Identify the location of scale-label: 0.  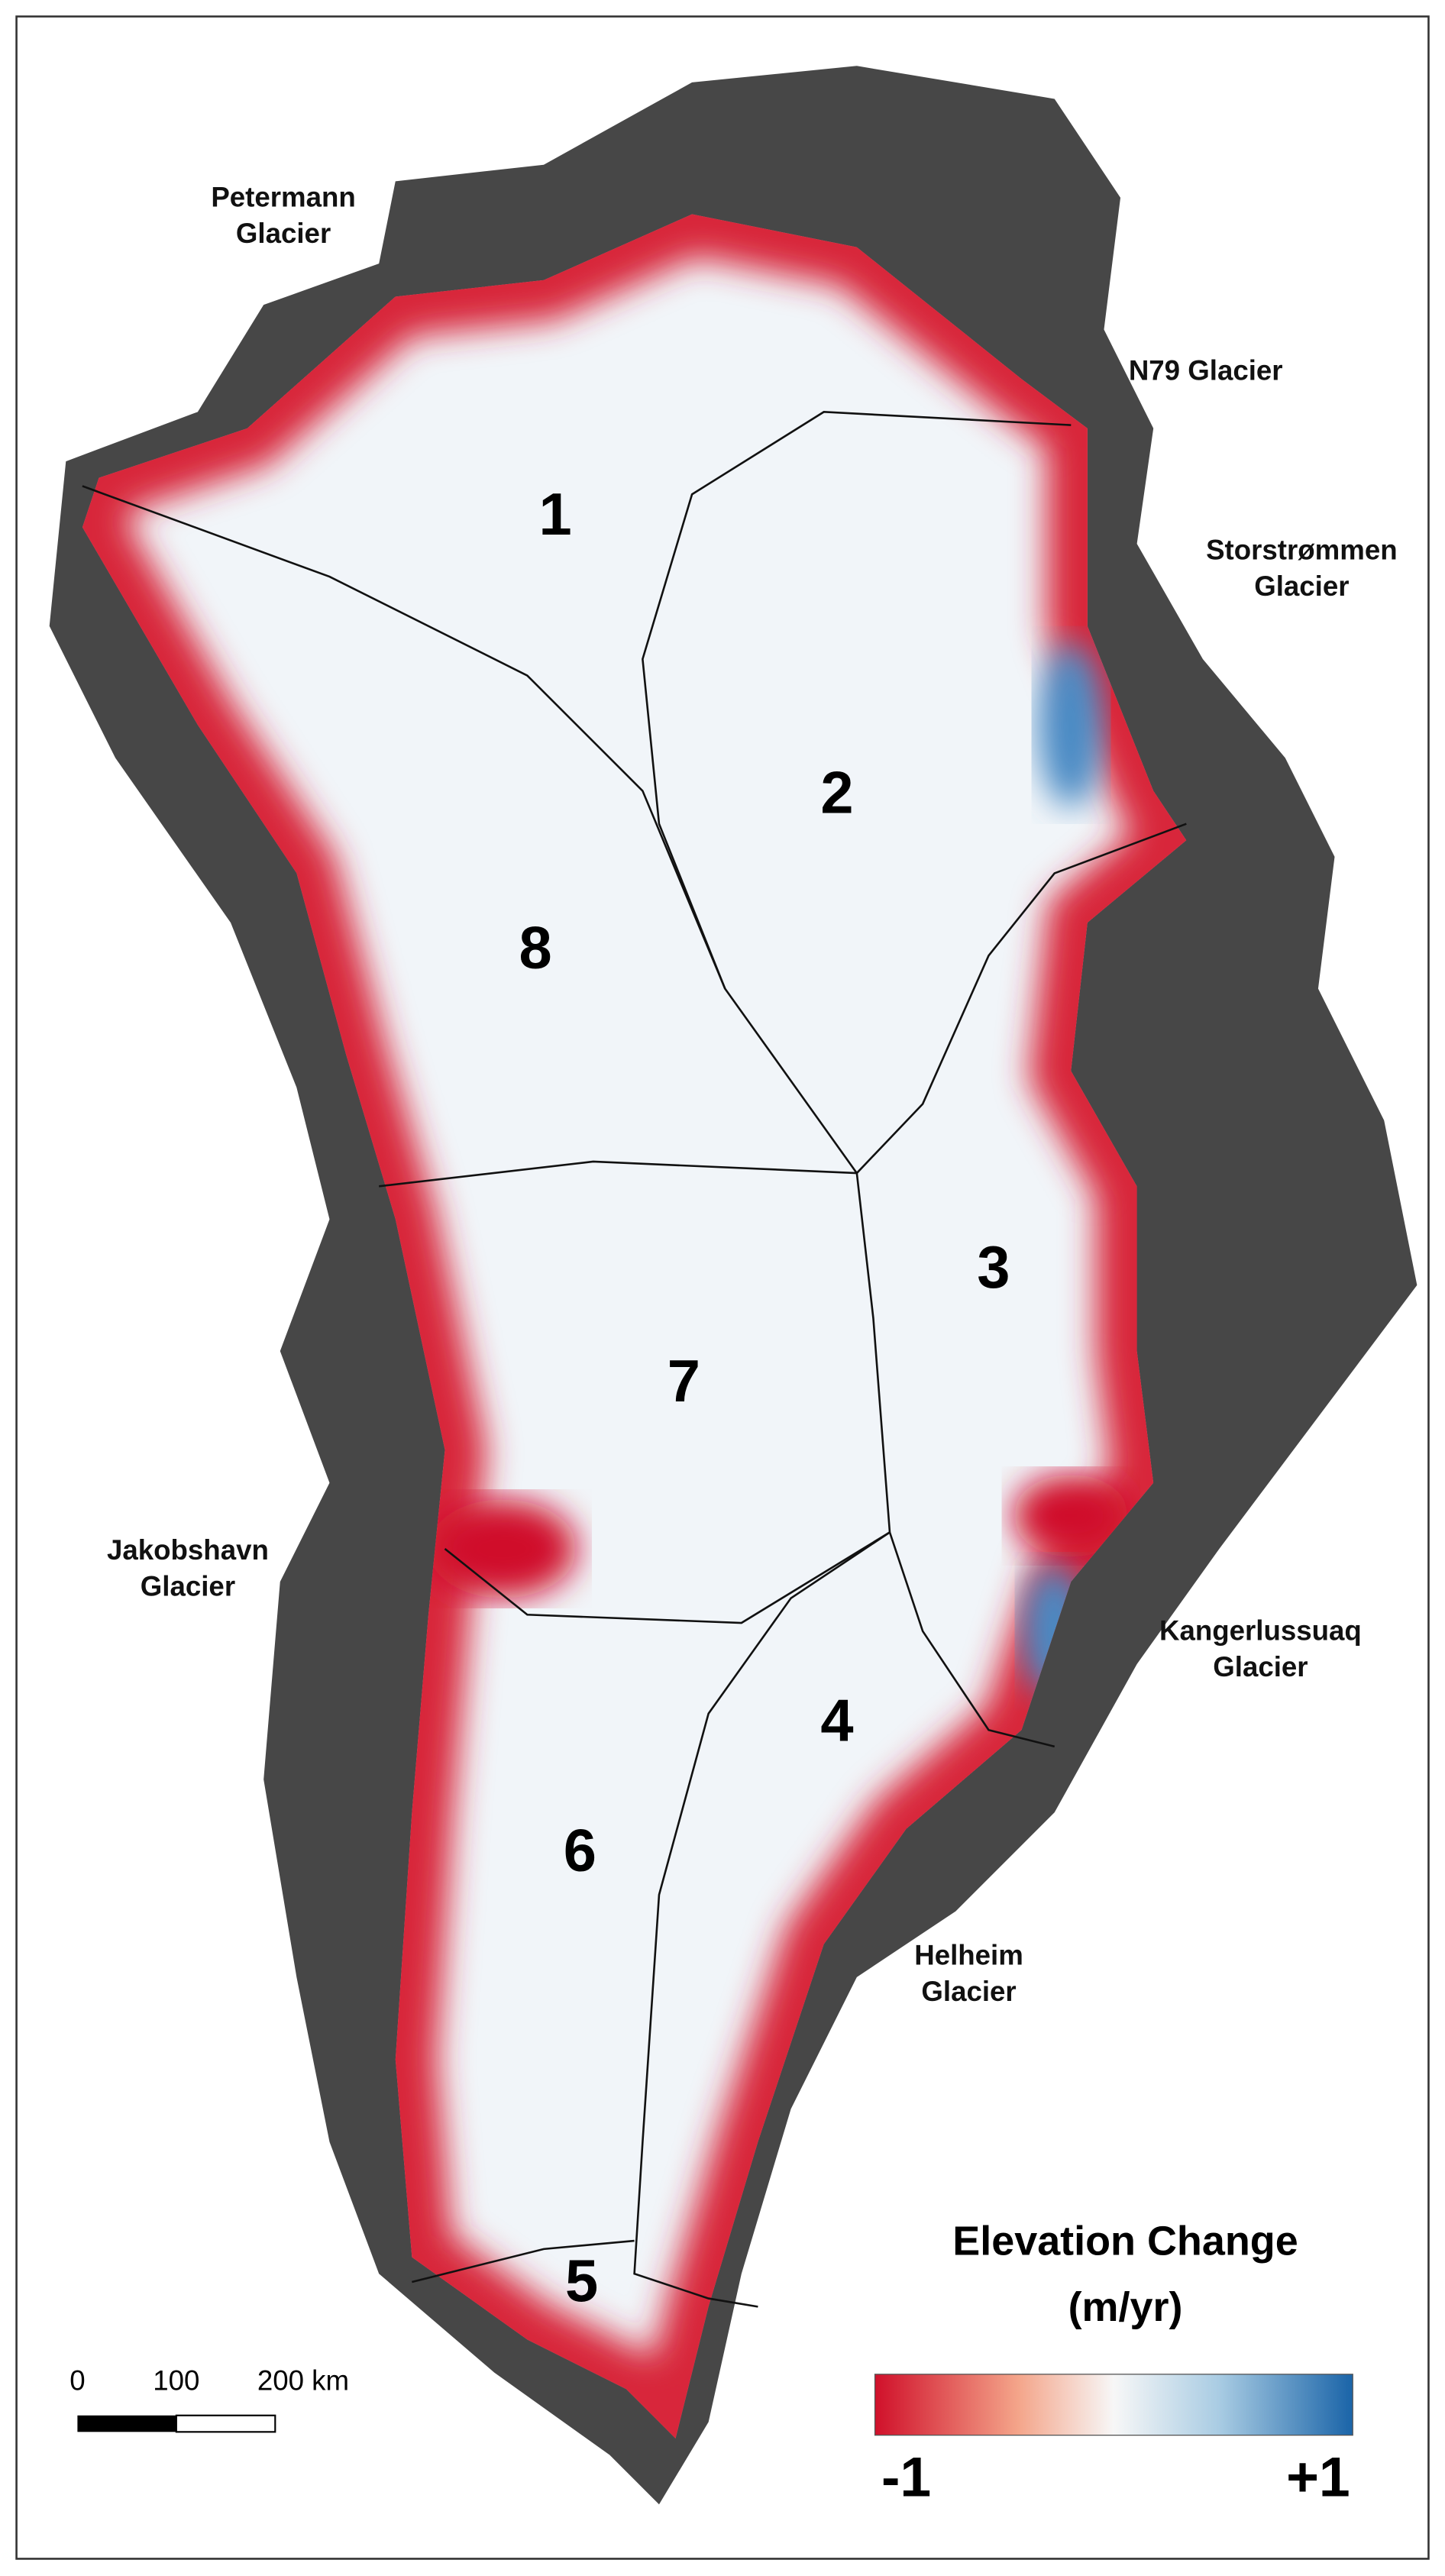
(78, 2380).